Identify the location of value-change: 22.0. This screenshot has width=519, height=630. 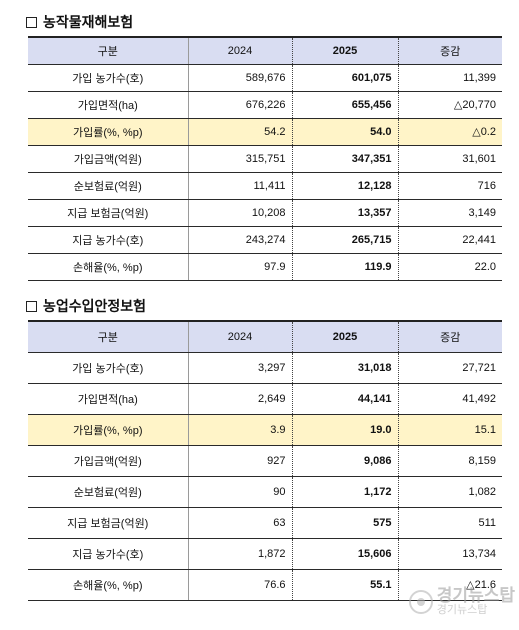
(449, 266).